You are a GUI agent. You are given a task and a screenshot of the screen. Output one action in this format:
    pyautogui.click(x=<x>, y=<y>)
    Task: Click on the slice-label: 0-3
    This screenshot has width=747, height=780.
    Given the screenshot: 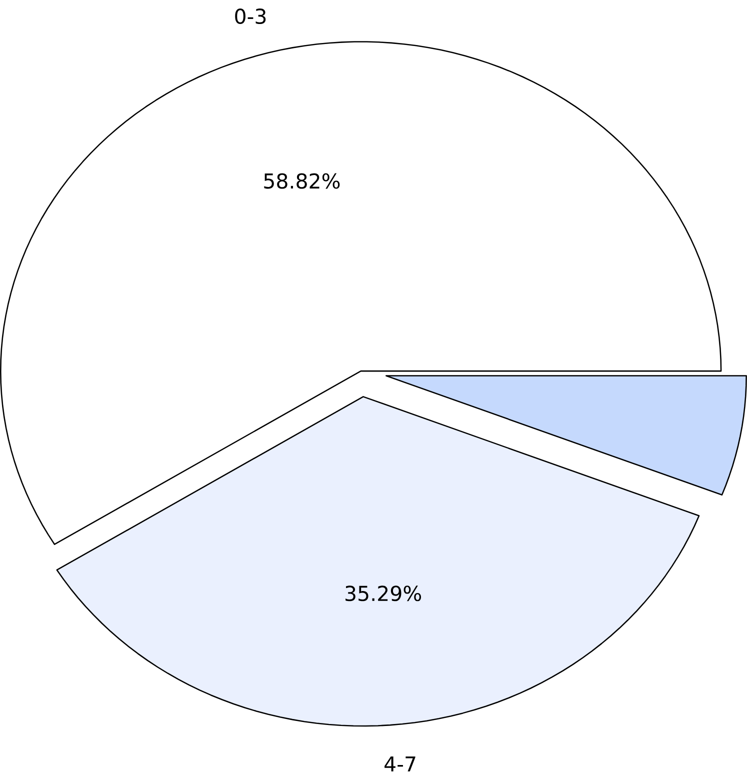 What is the action you would take?
    pyautogui.click(x=250, y=16)
    